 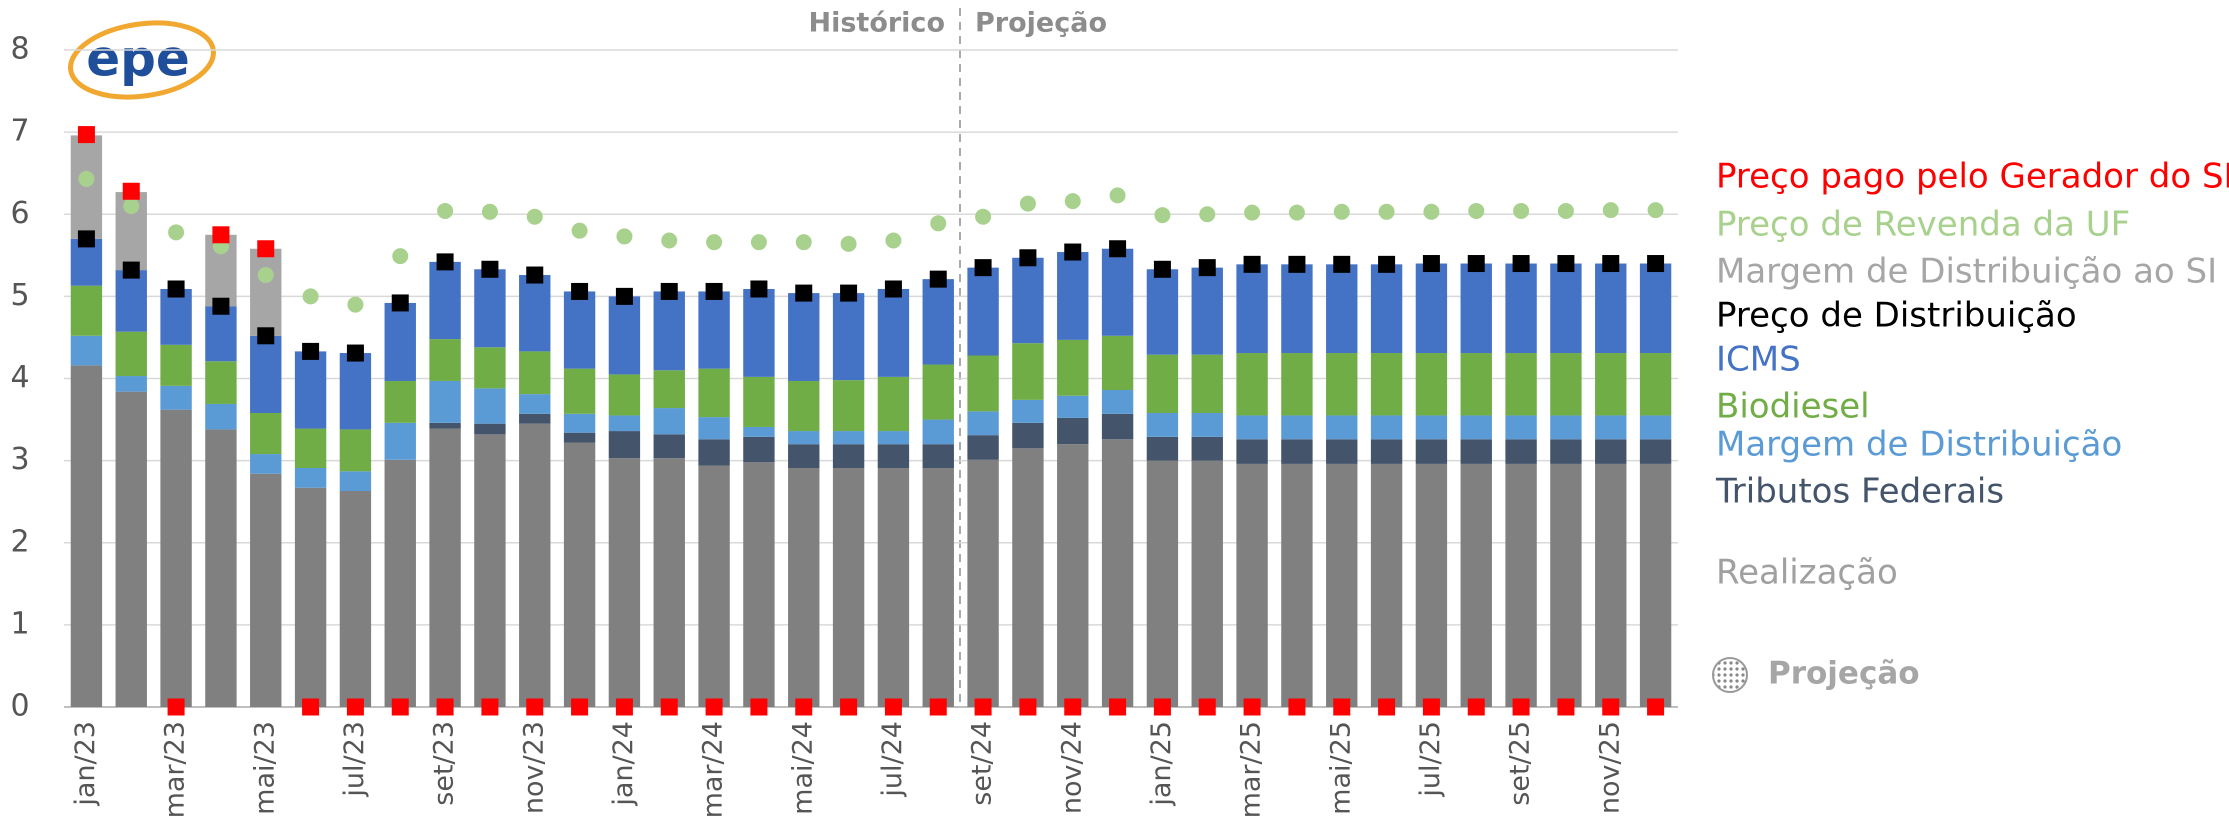 What do you see at coordinates (1972, 177) in the screenshot?
I see `legend-entry: Preço pago pelo Gerador do SI` at bounding box center [1972, 177].